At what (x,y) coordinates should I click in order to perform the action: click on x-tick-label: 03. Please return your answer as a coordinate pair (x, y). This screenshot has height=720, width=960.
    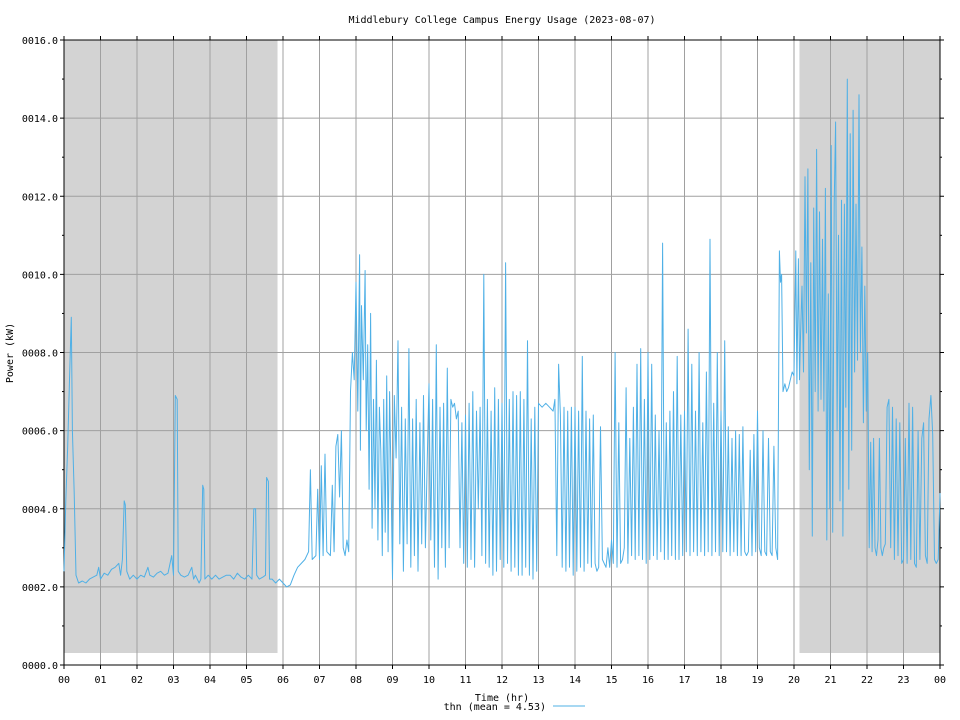
    Looking at the image, I should click on (173, 680).